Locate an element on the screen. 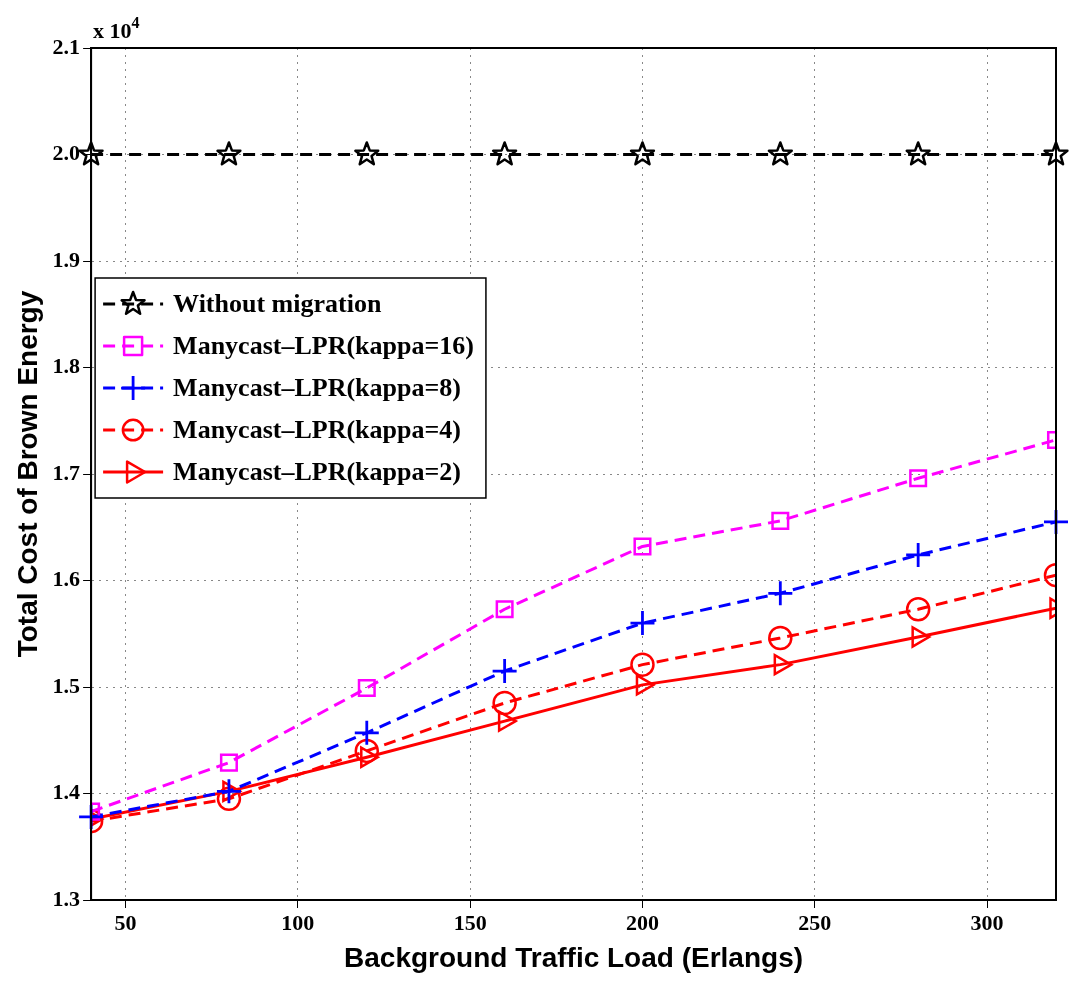 The image size is (1078, 989). y-tick-label: 1.4 is located at coordinates (66, 792).